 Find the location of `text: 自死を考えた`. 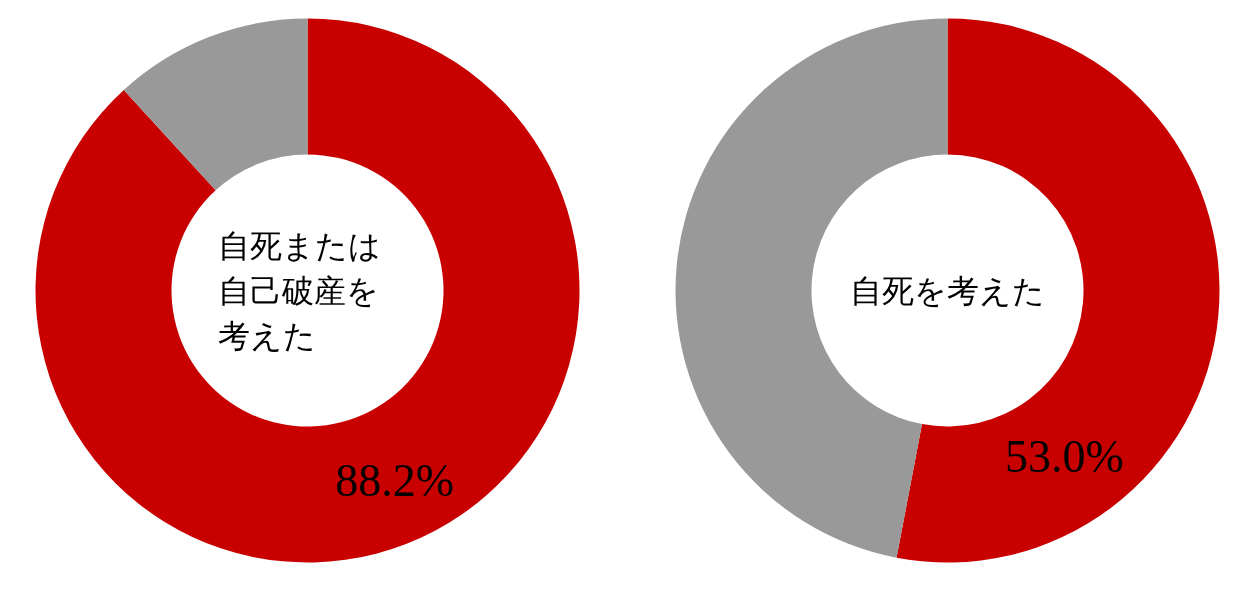

text: 自死を考えた is located at coordinates (947, 290).